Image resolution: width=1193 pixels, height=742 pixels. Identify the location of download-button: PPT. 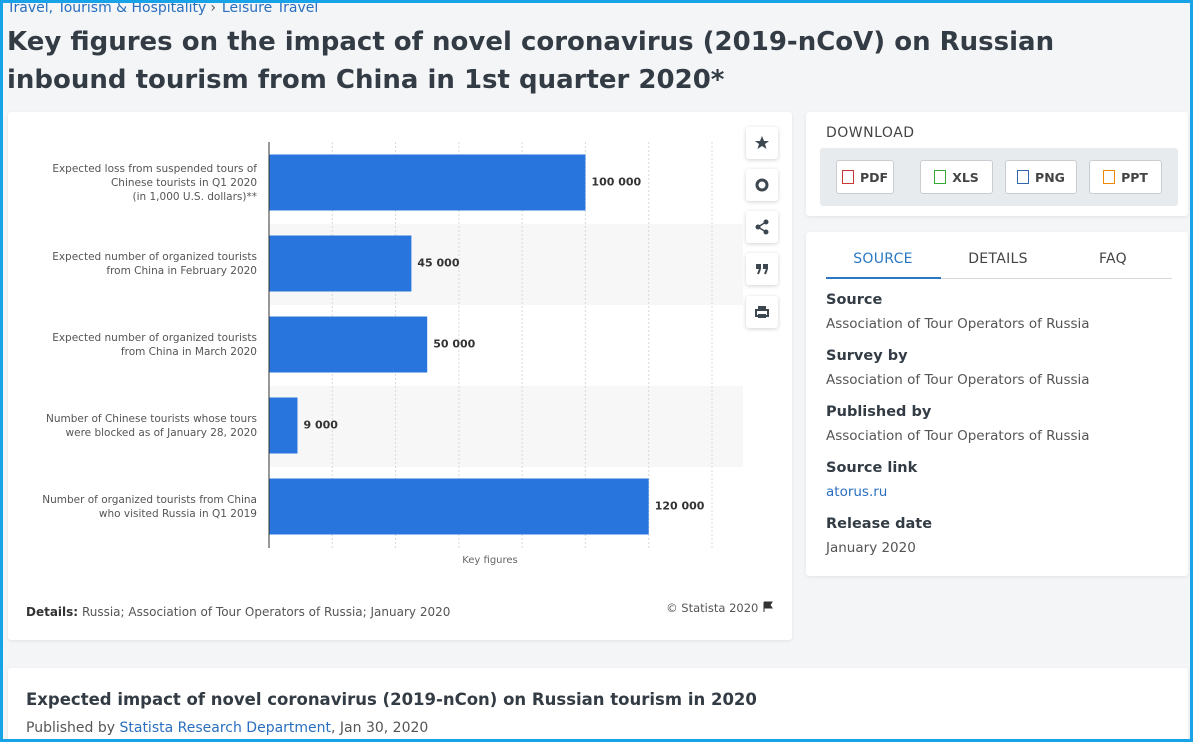
(1125, 177).